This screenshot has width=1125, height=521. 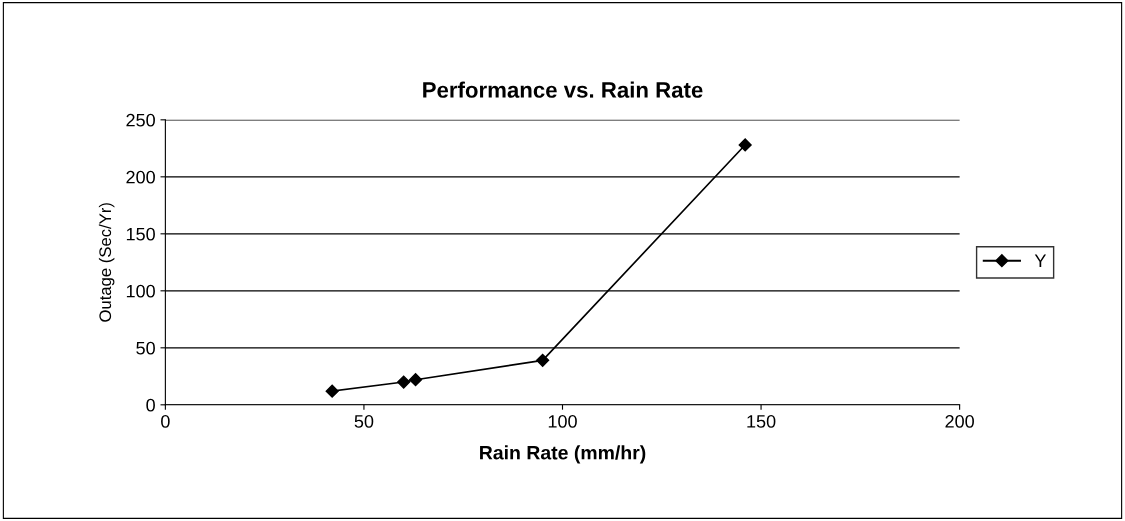 I want to click on x-tick-label: 100, so click(x=562, y=421).